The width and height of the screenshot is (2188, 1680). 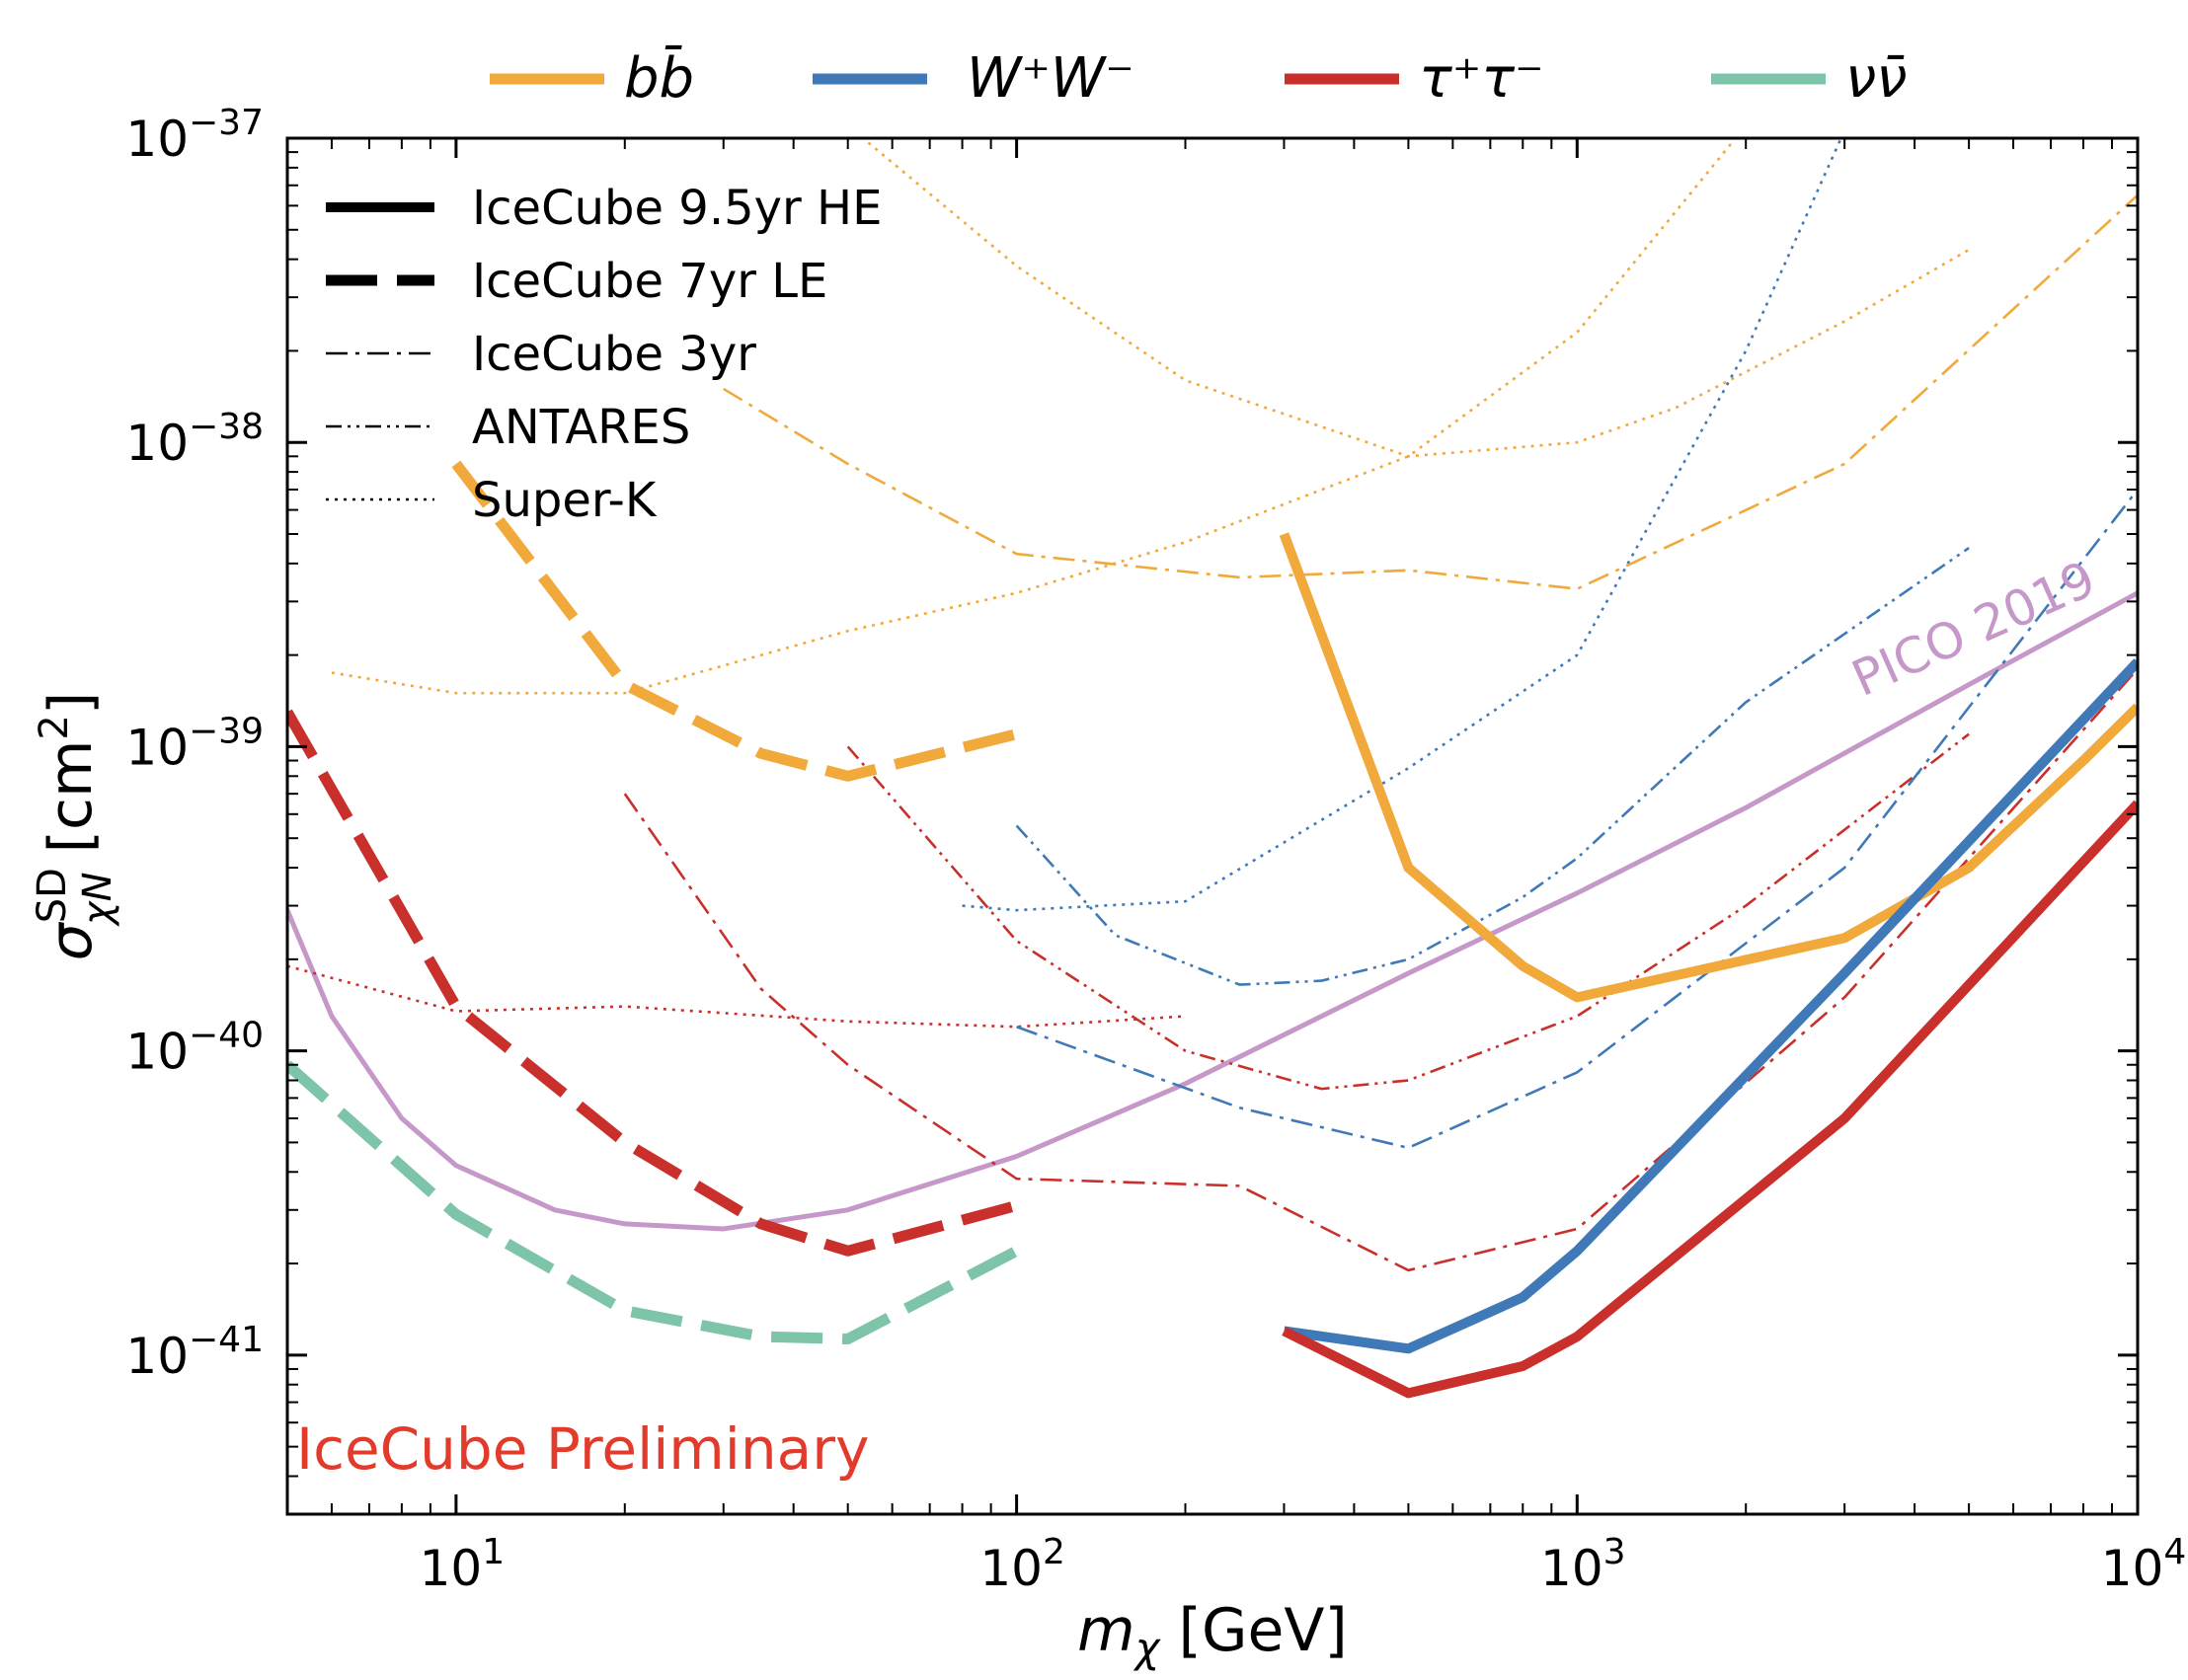 I want to click on series-line-le-nn-icecube-7yr-le, so click(x=653, y=1202).